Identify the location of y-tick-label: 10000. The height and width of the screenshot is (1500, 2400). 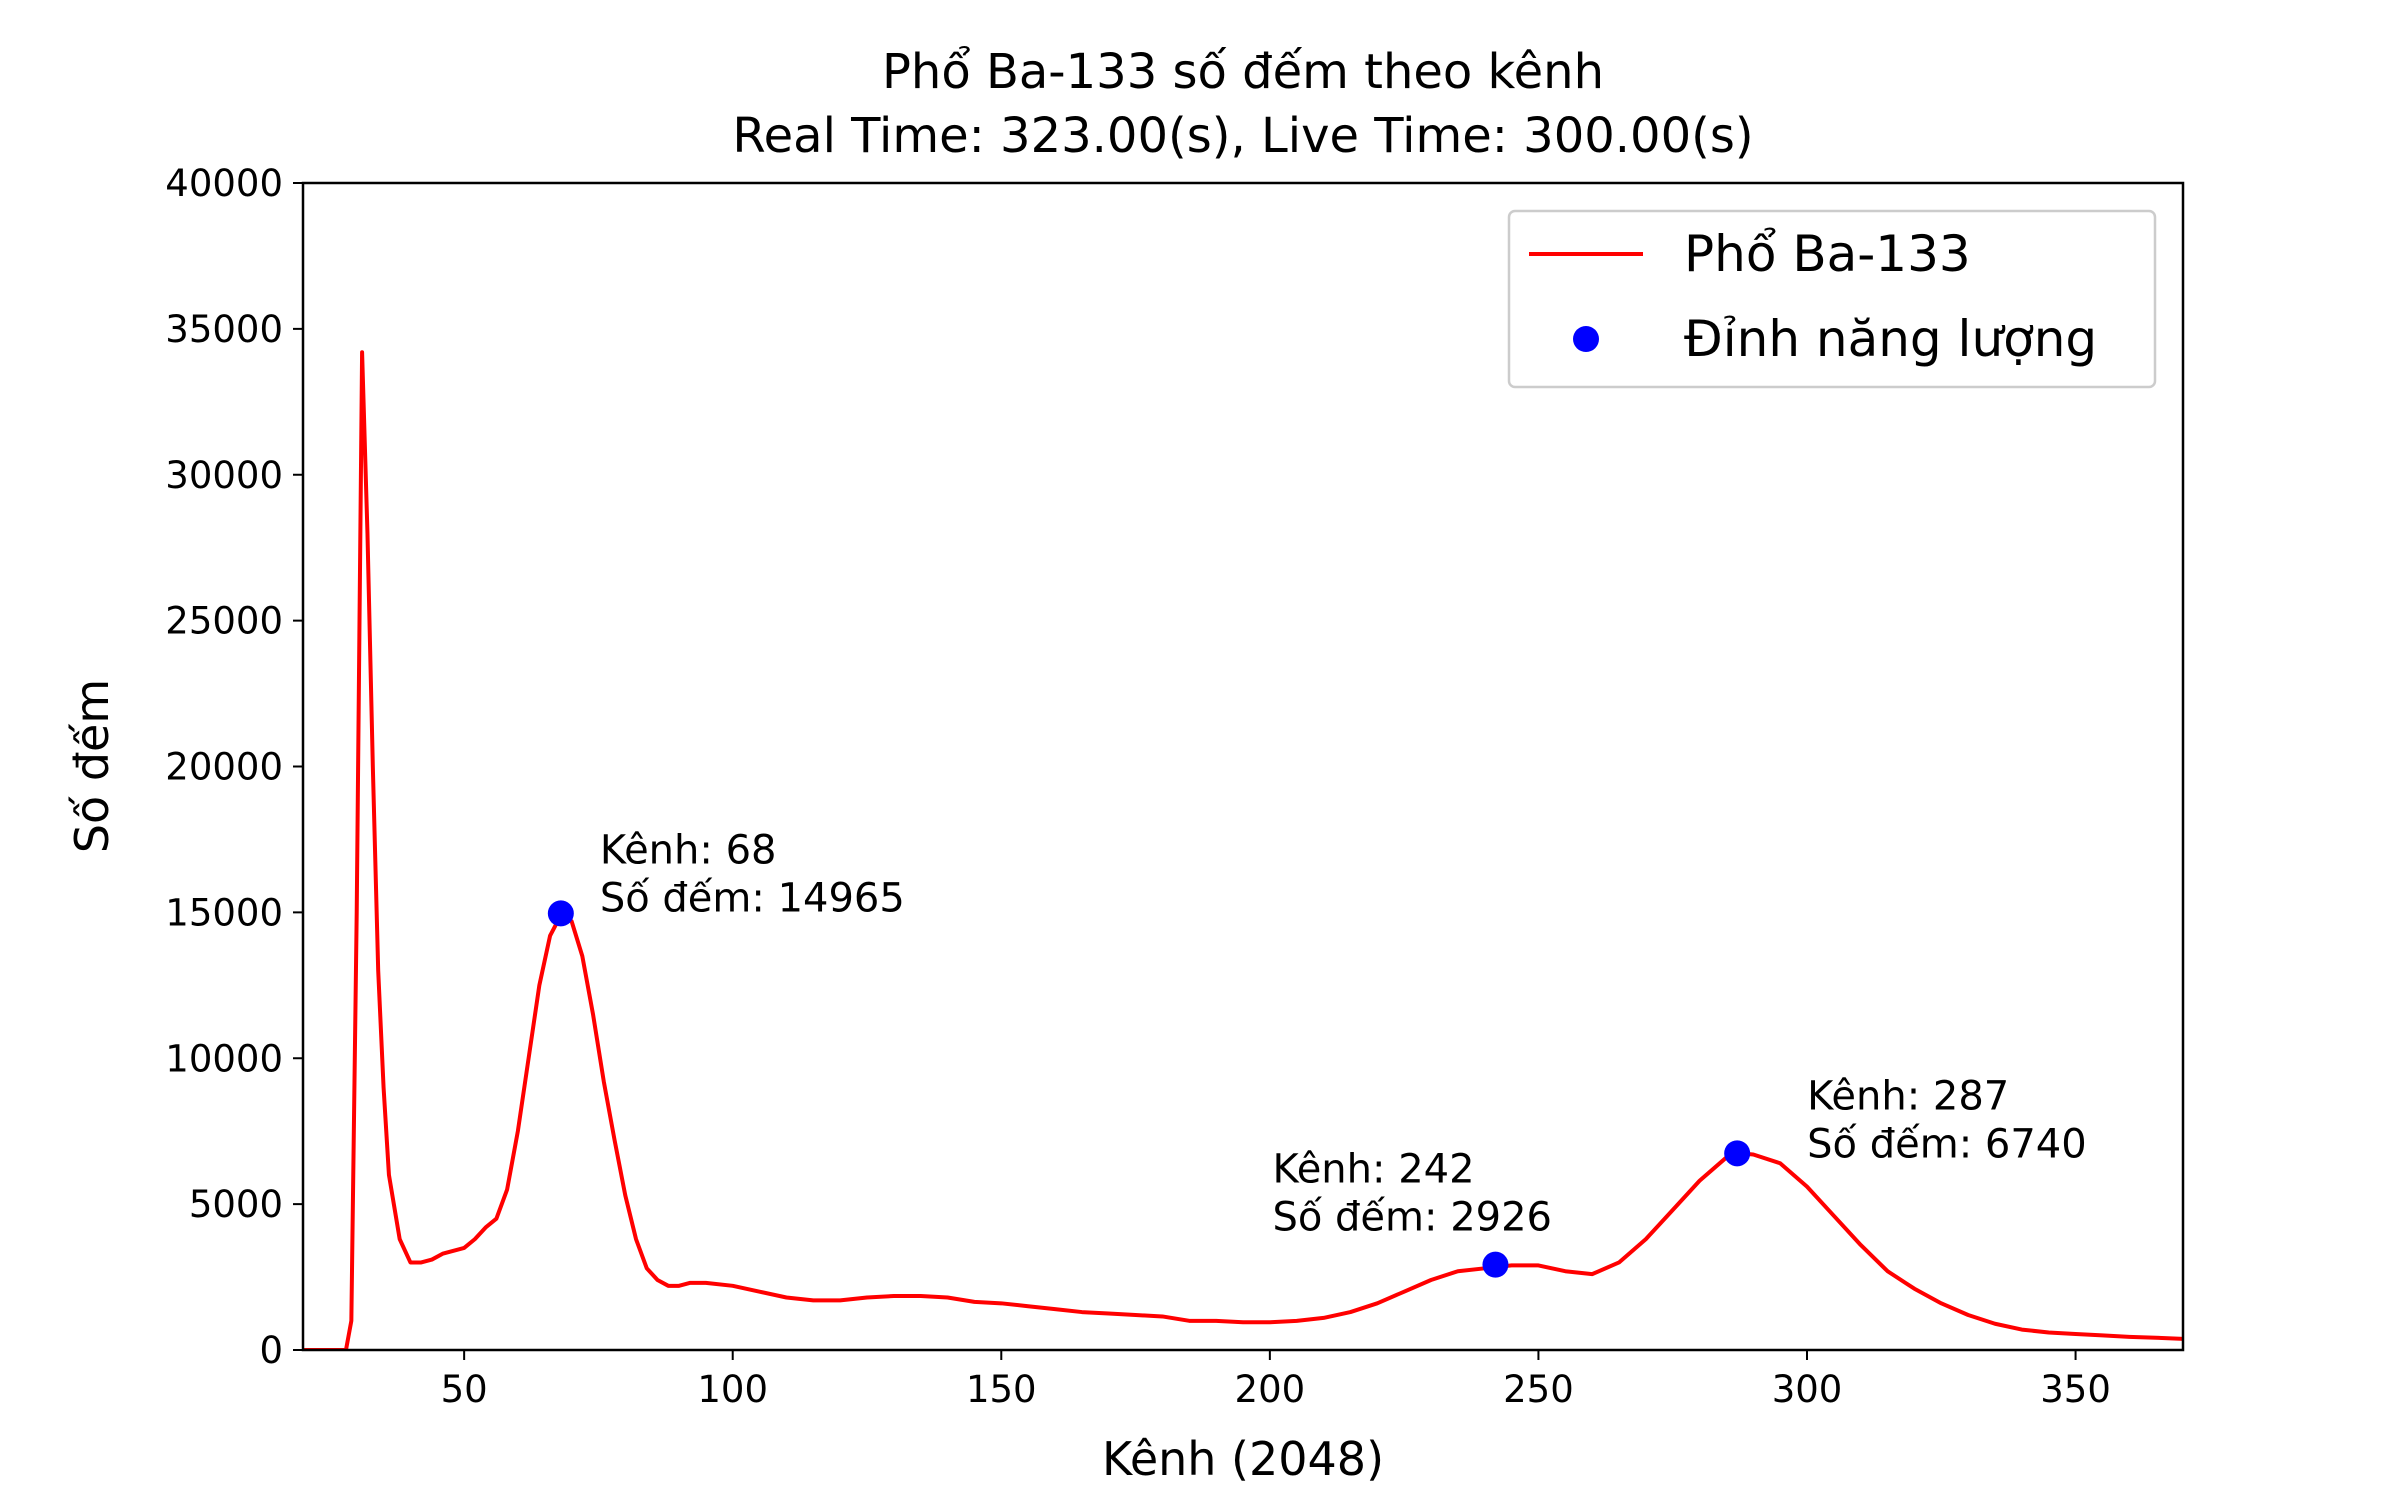
(224, 1058).